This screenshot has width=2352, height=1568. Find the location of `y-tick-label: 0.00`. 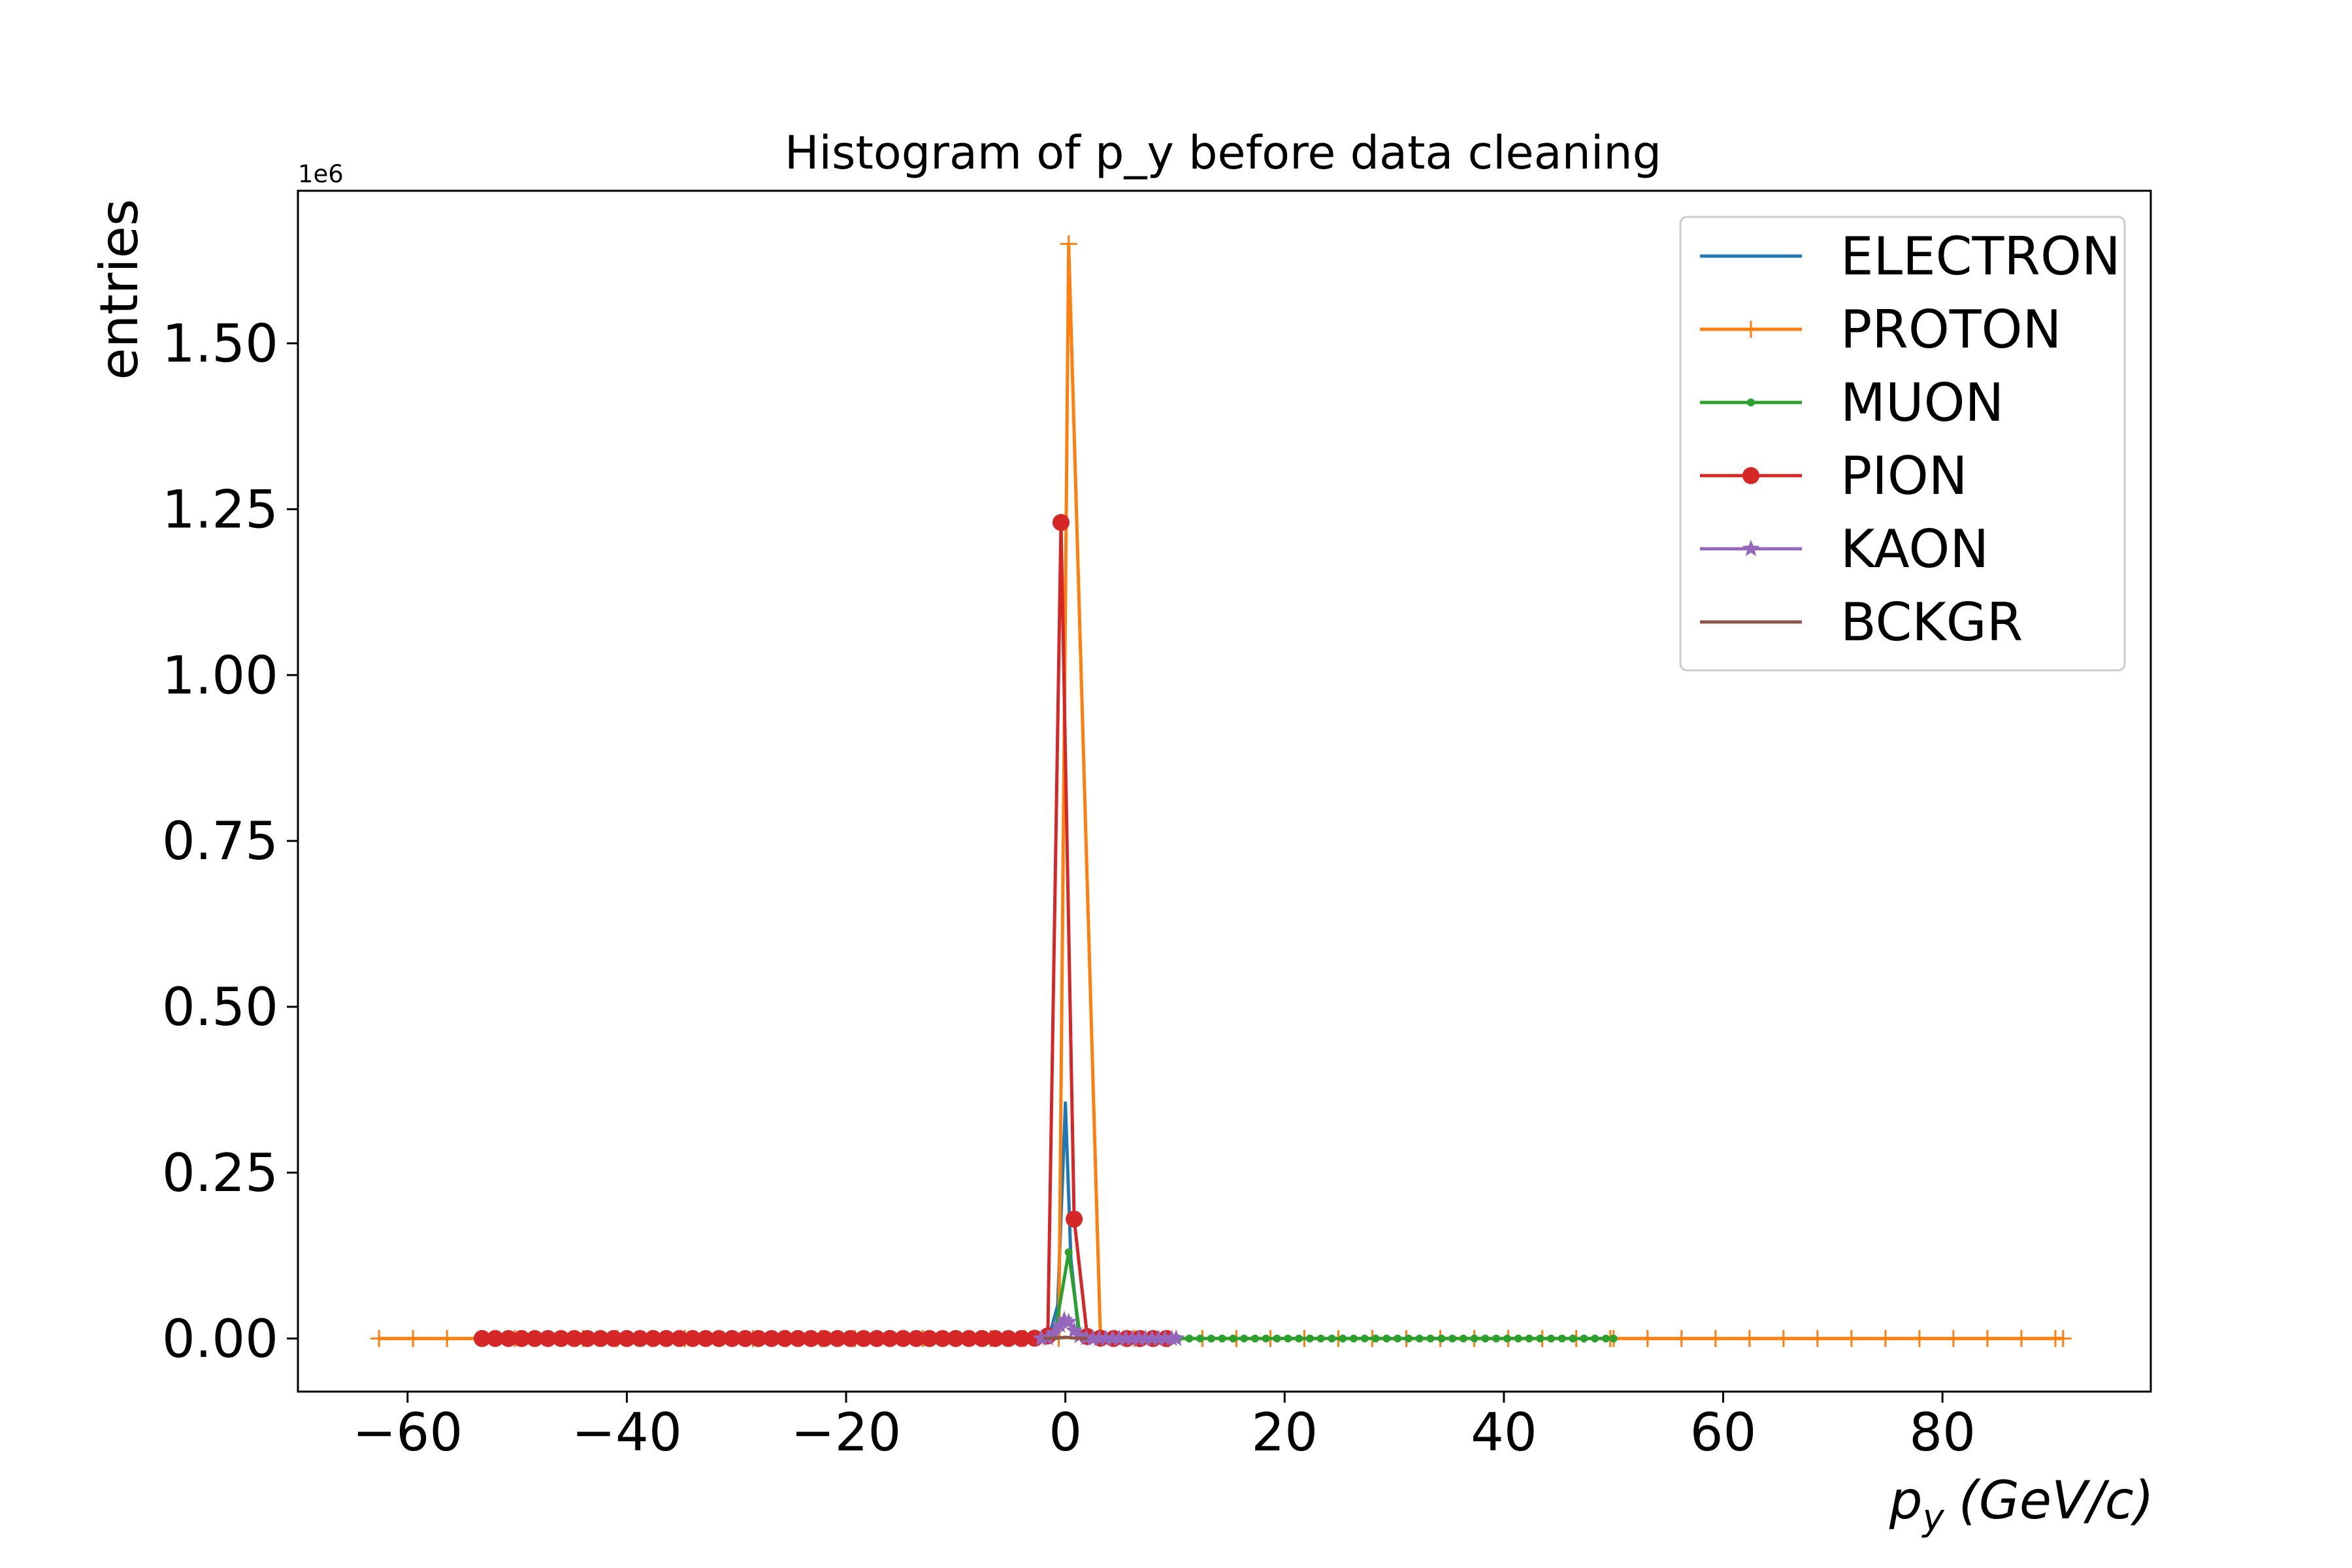

y-tick-label: 0.00 is located at coordinates (220, 1339).